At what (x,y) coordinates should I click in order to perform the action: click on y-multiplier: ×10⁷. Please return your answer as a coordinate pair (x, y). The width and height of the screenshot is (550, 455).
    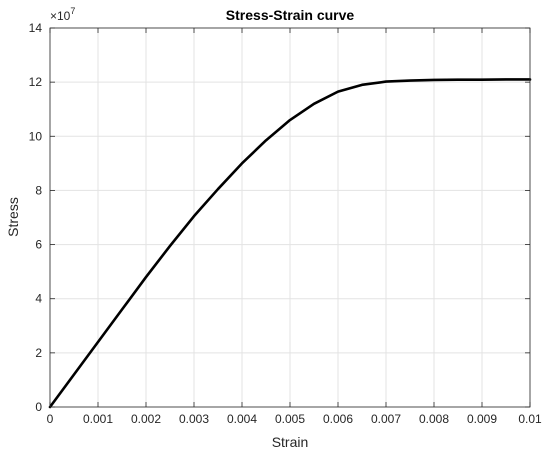
    Looking at the image, I should click on (62, 14).